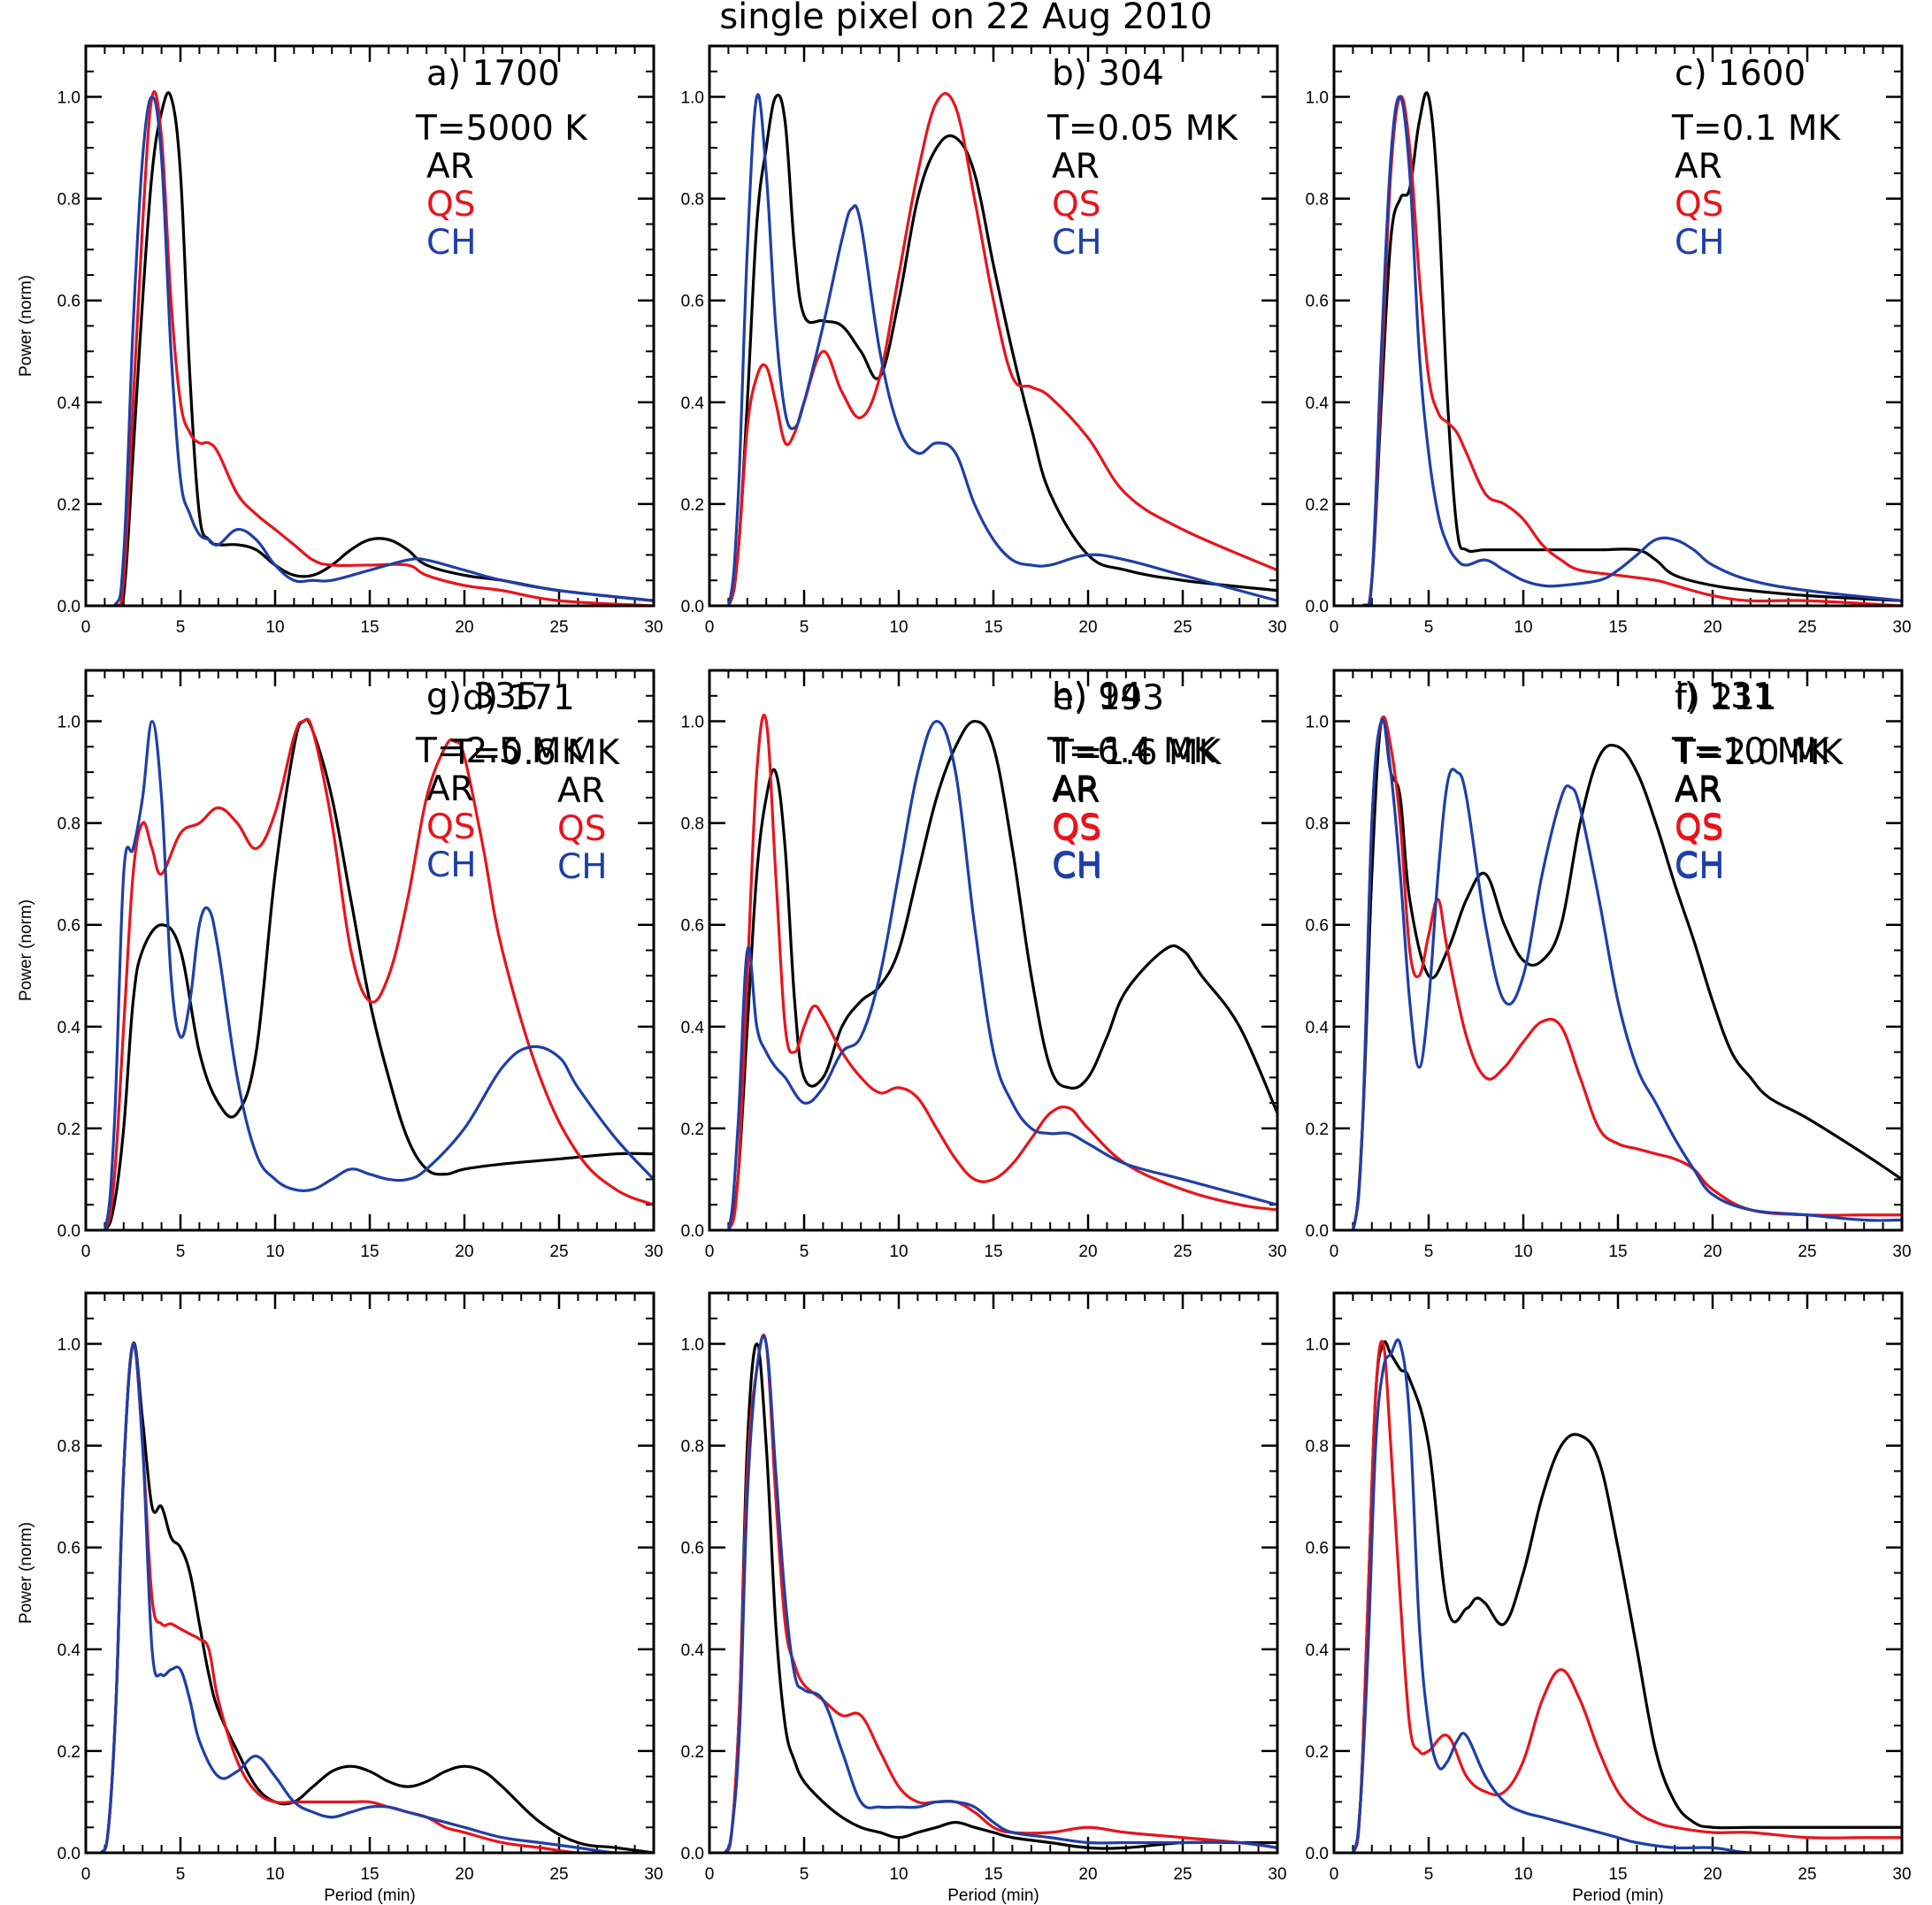  Describe the element at coordinates (1756, 129) in the screenshot. I see `temperature-label: T=0.1 MK` at that location.